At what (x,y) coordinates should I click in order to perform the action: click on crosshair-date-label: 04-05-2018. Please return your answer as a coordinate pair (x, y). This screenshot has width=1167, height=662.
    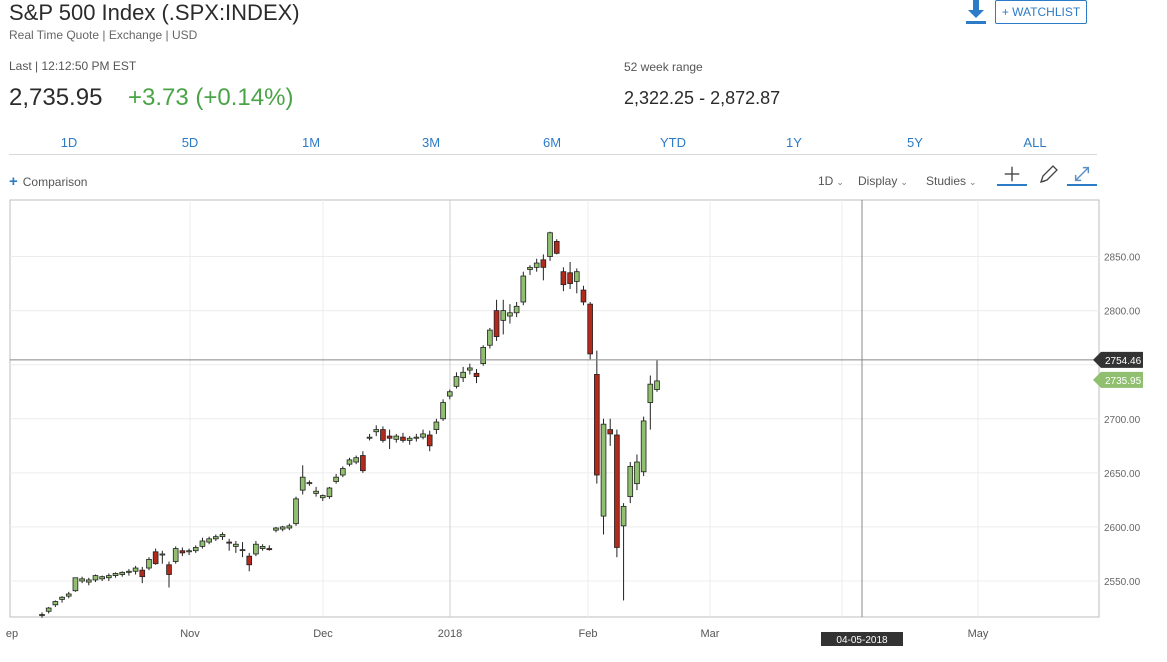
    Looking at the image, I should click on (862, 640).